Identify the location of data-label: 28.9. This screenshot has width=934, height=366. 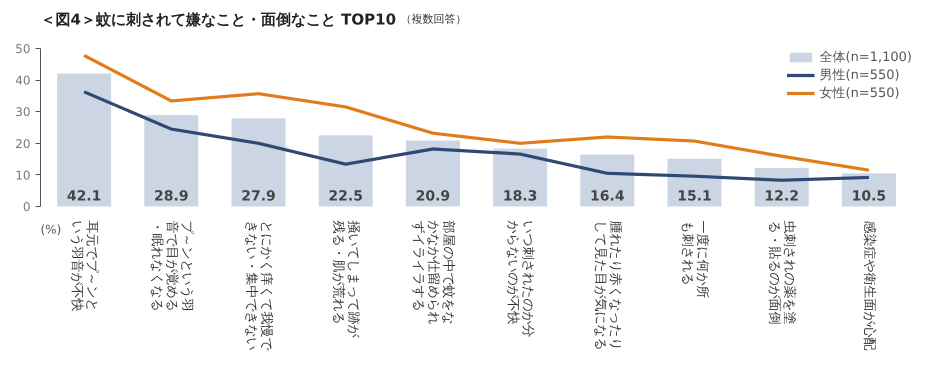
(171, 196).